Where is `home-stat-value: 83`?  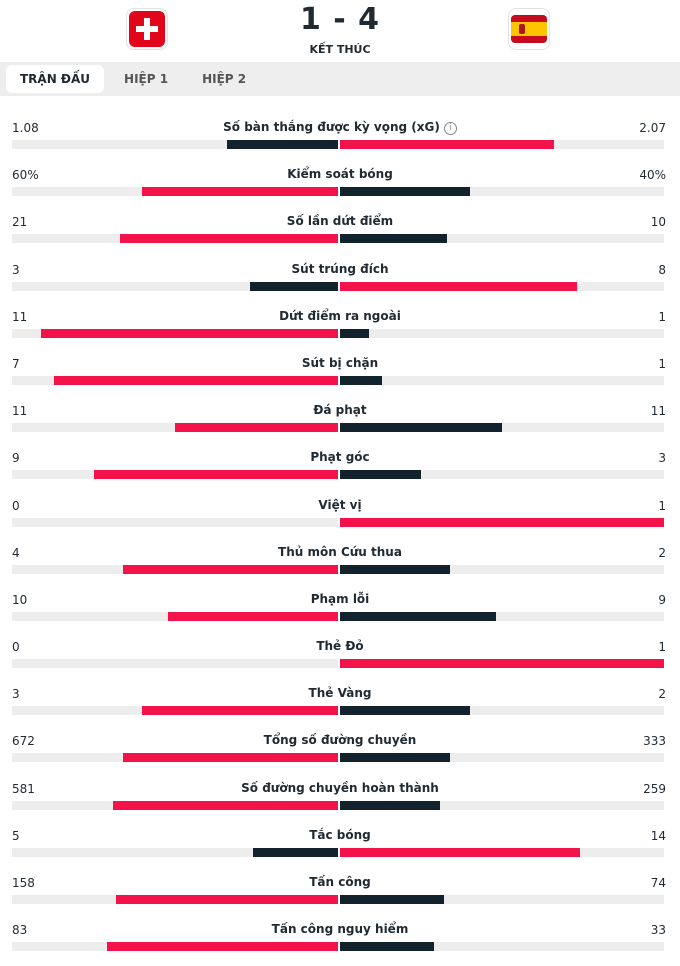
home-stat-value: 83 is located at coordinates (20, 930).